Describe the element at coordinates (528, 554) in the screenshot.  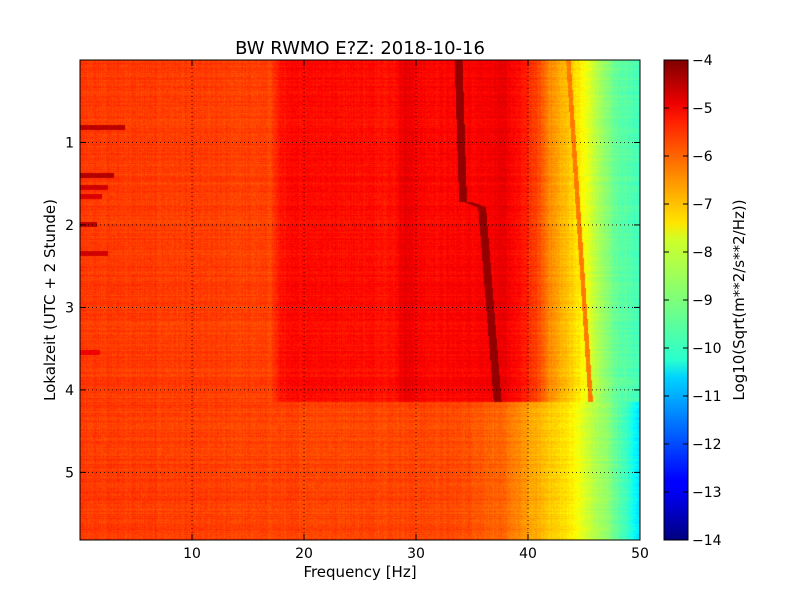
I see `x-tick-label: 40` at that location.